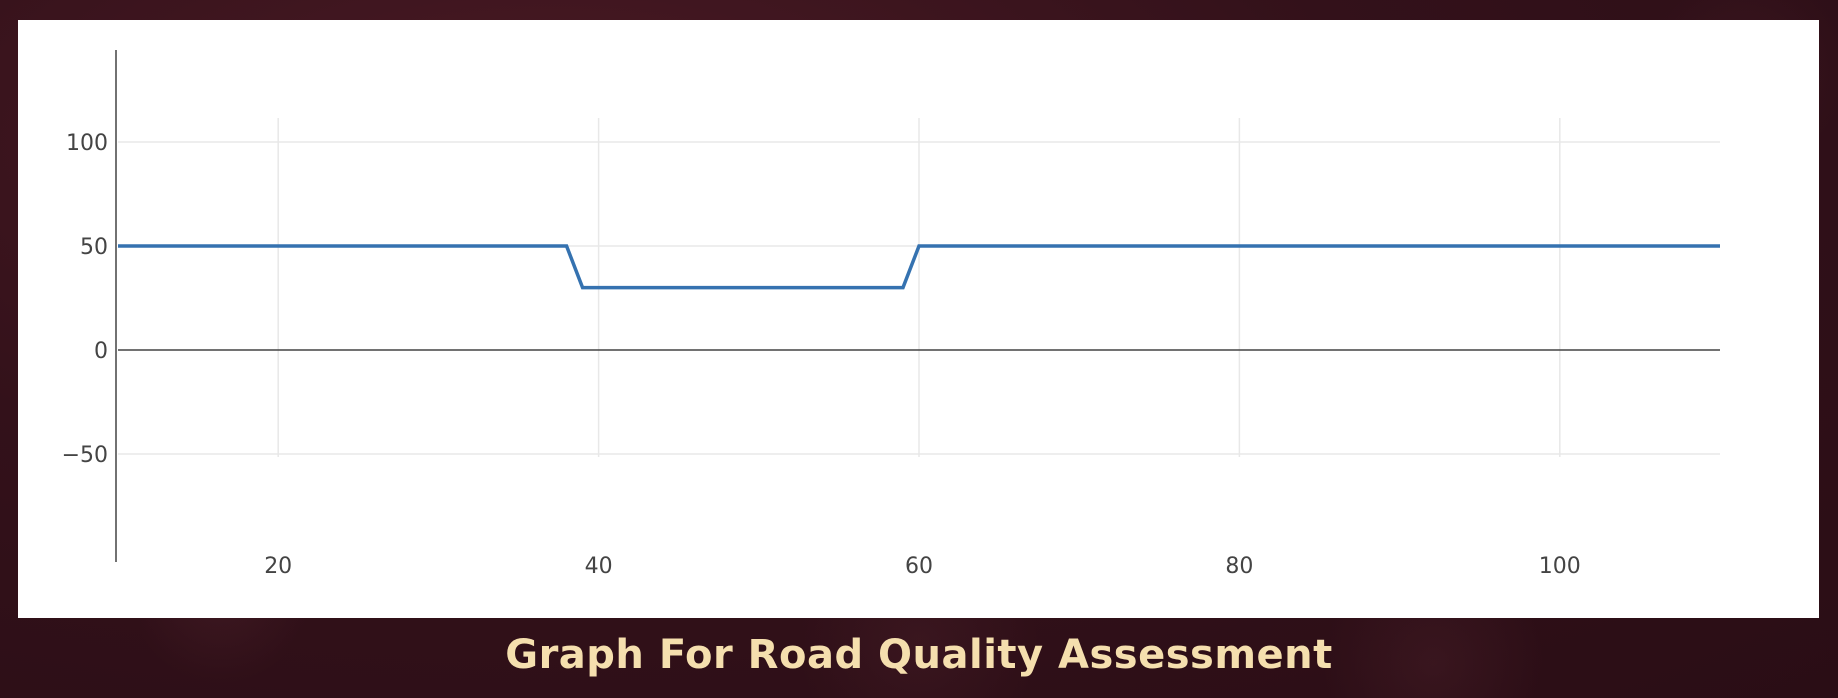 The image size is (1838, 698). I want to click on y-tick-label-0: 0, so click(101, 351).